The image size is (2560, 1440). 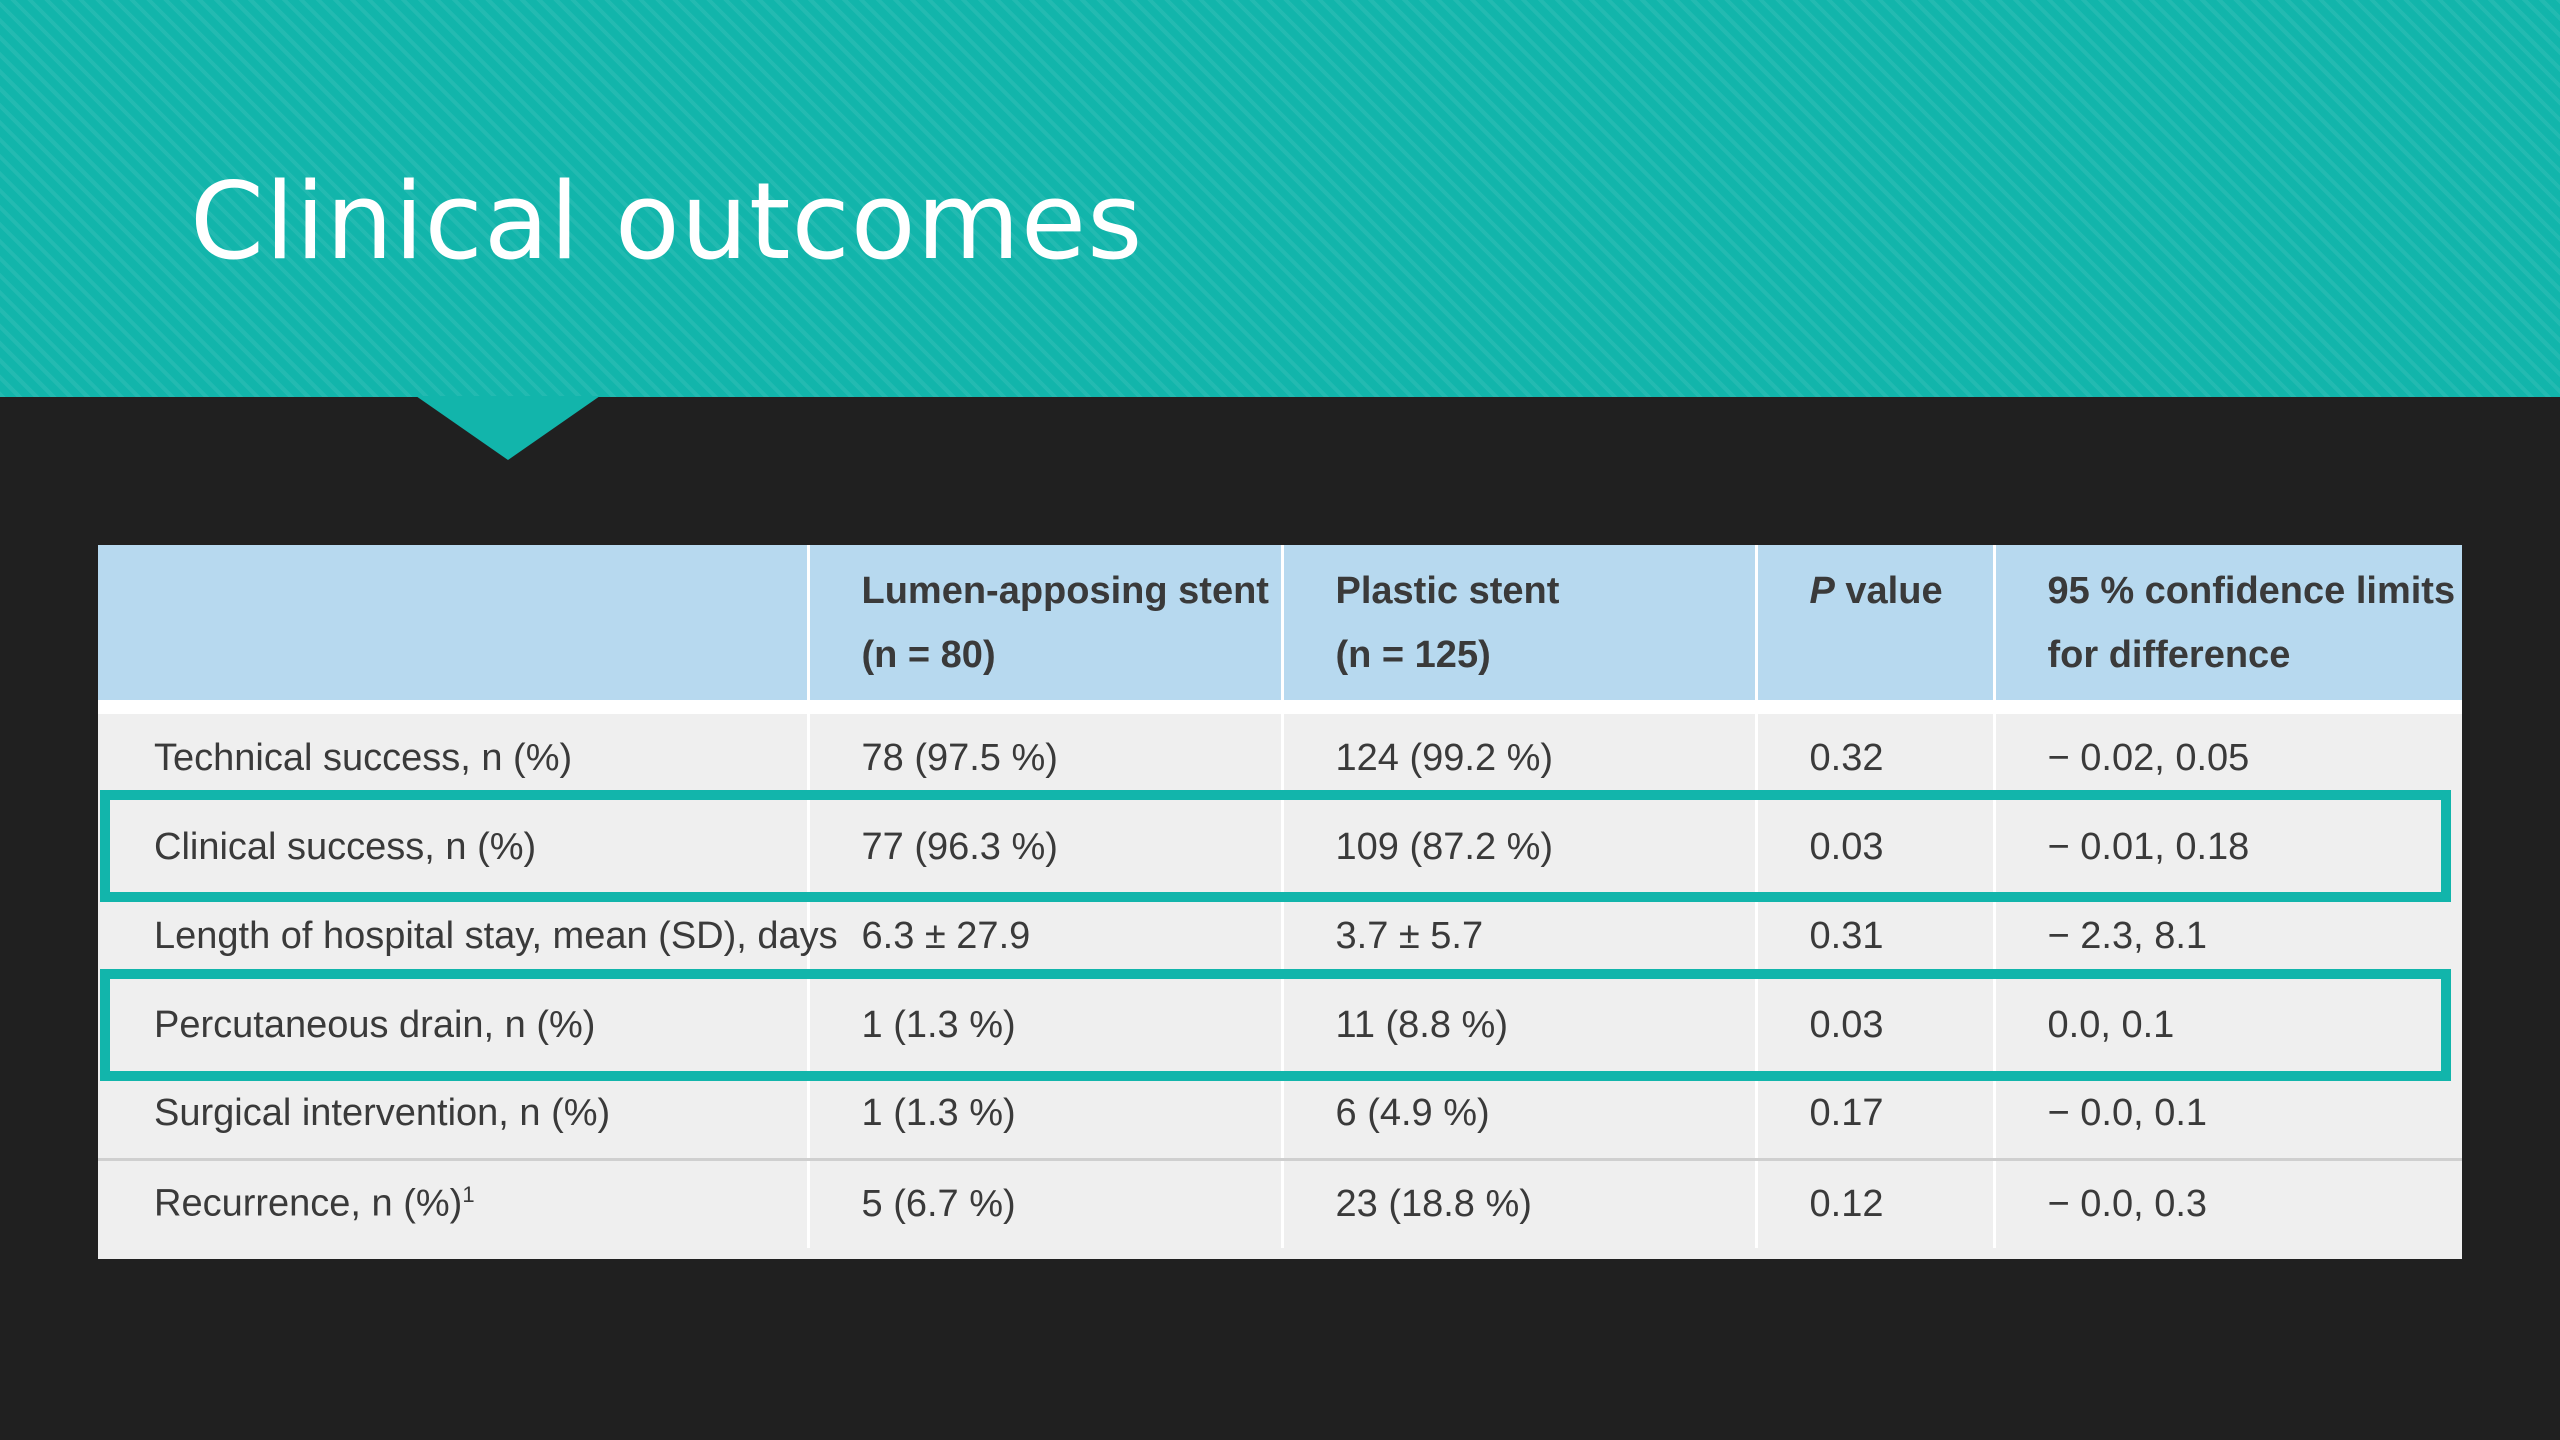 What do you see at coordinates (1874, 1203) in the screenshot?
I see `cell-p-value: 0.12` at bounding box center [1874, 1203].